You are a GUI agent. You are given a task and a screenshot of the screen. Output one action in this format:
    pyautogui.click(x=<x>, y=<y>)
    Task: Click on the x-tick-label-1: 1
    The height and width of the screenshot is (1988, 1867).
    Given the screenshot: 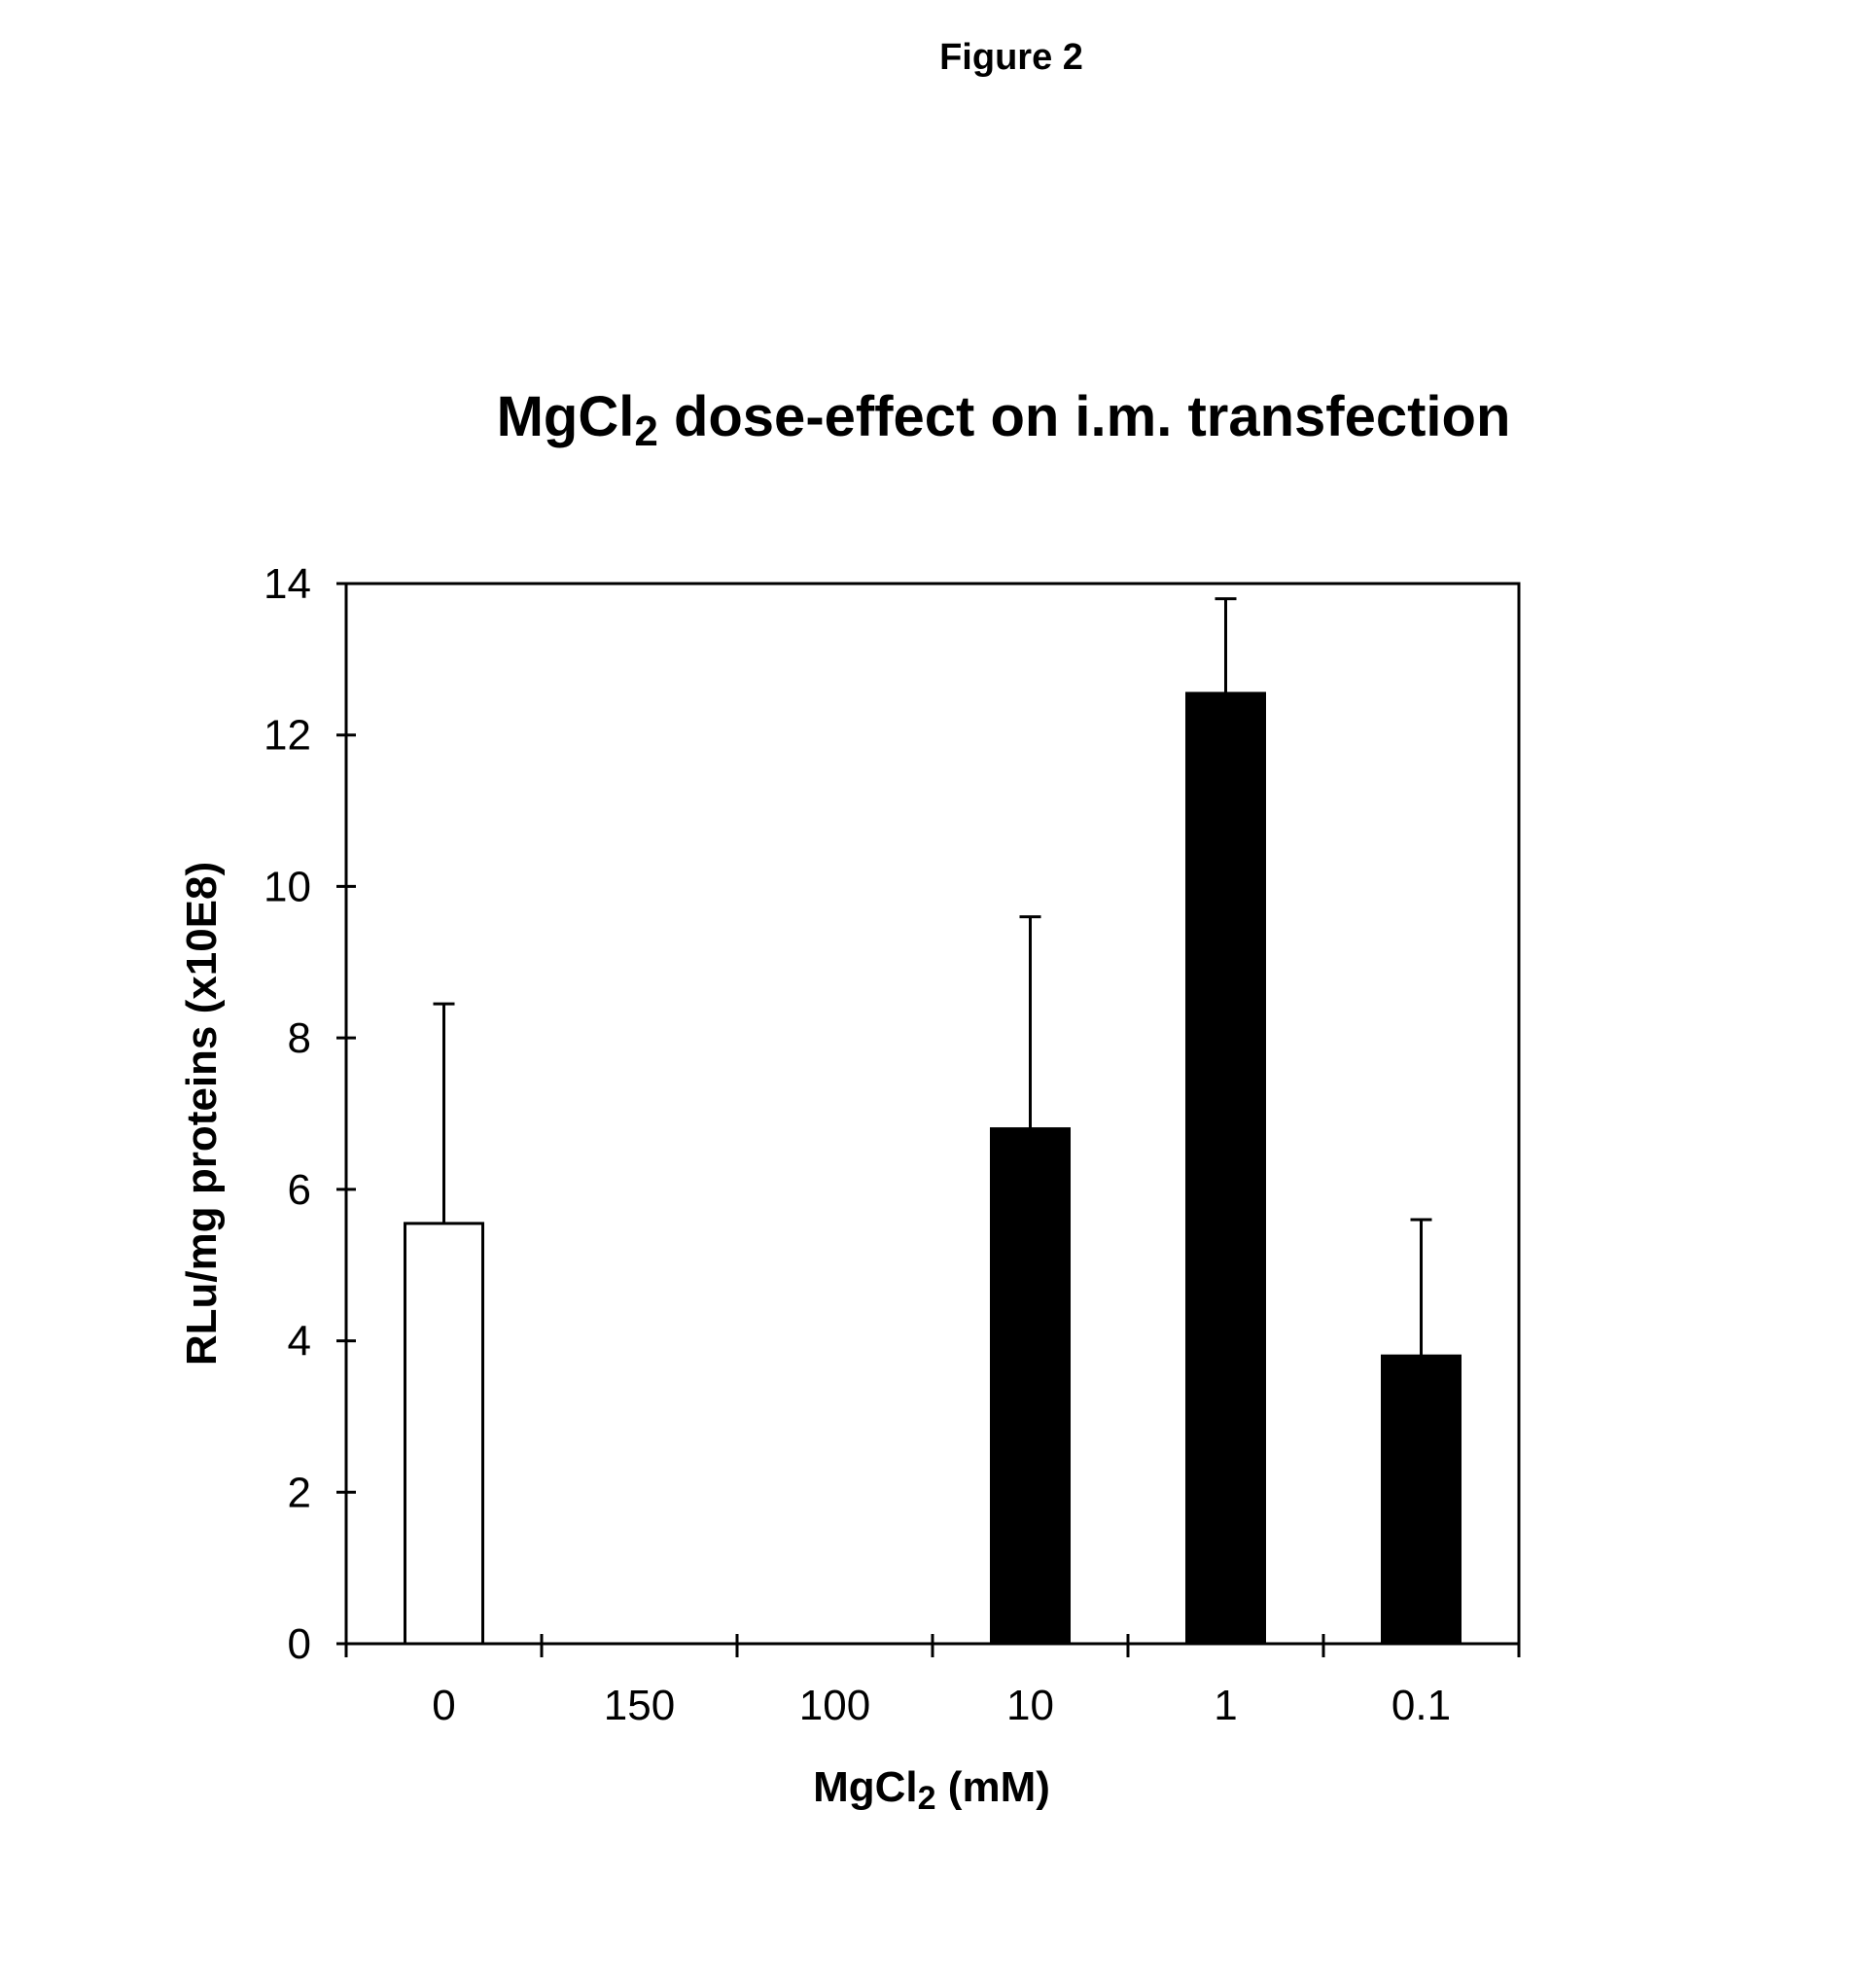 What is the action you would take?
    pyautogui.click(x=1225, y=1705)
    